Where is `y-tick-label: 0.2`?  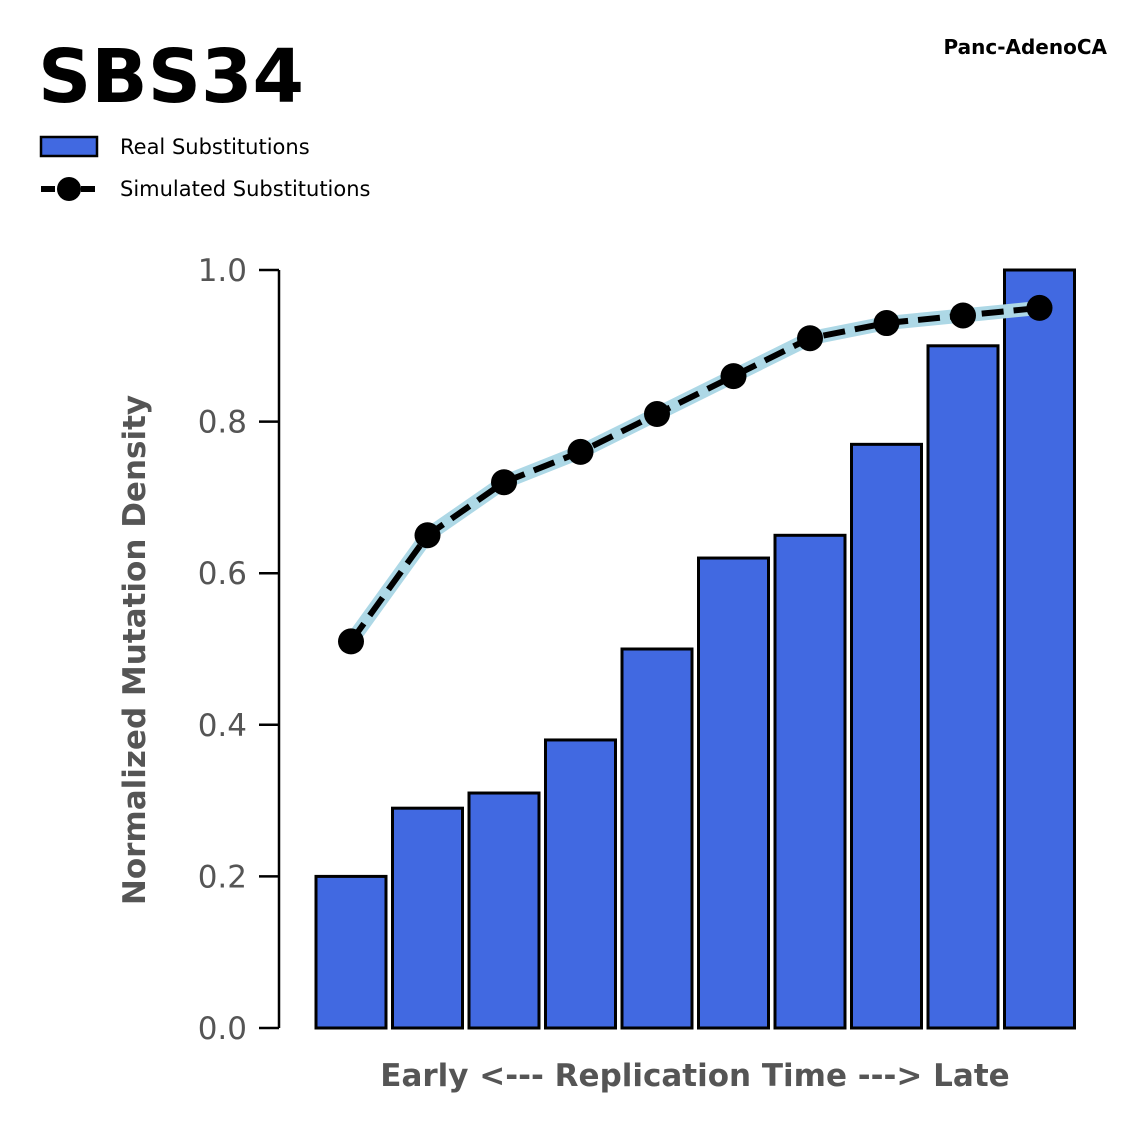 y-tick-label: 0.2 is located at coordinates (222, 877).